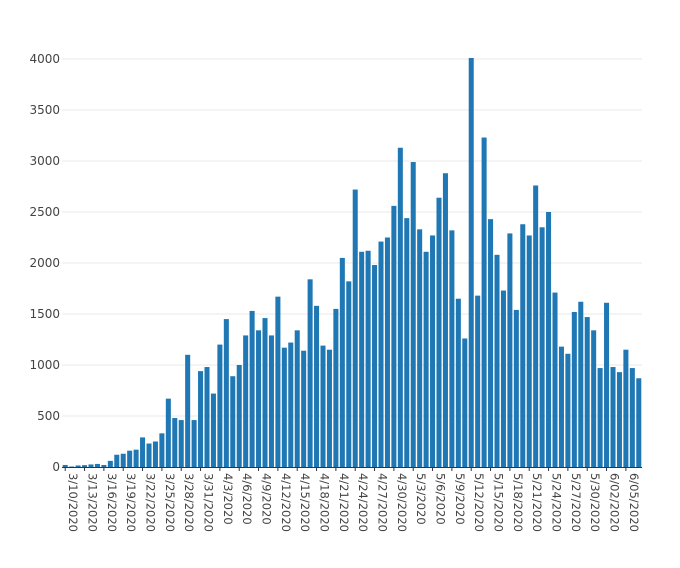 This screenshot has width=680, height=568. Describe the element at coordinates (151, 502) in the screenshot. I see `x-tick-label: 3/22/2020` at that location.